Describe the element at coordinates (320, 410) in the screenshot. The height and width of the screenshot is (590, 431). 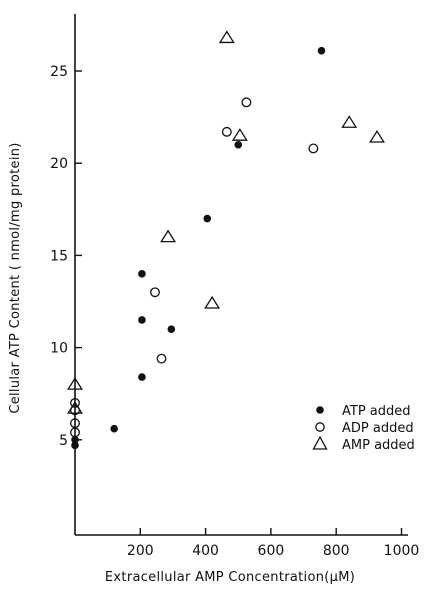
I see `legend-marker-filled-circle` at that location.